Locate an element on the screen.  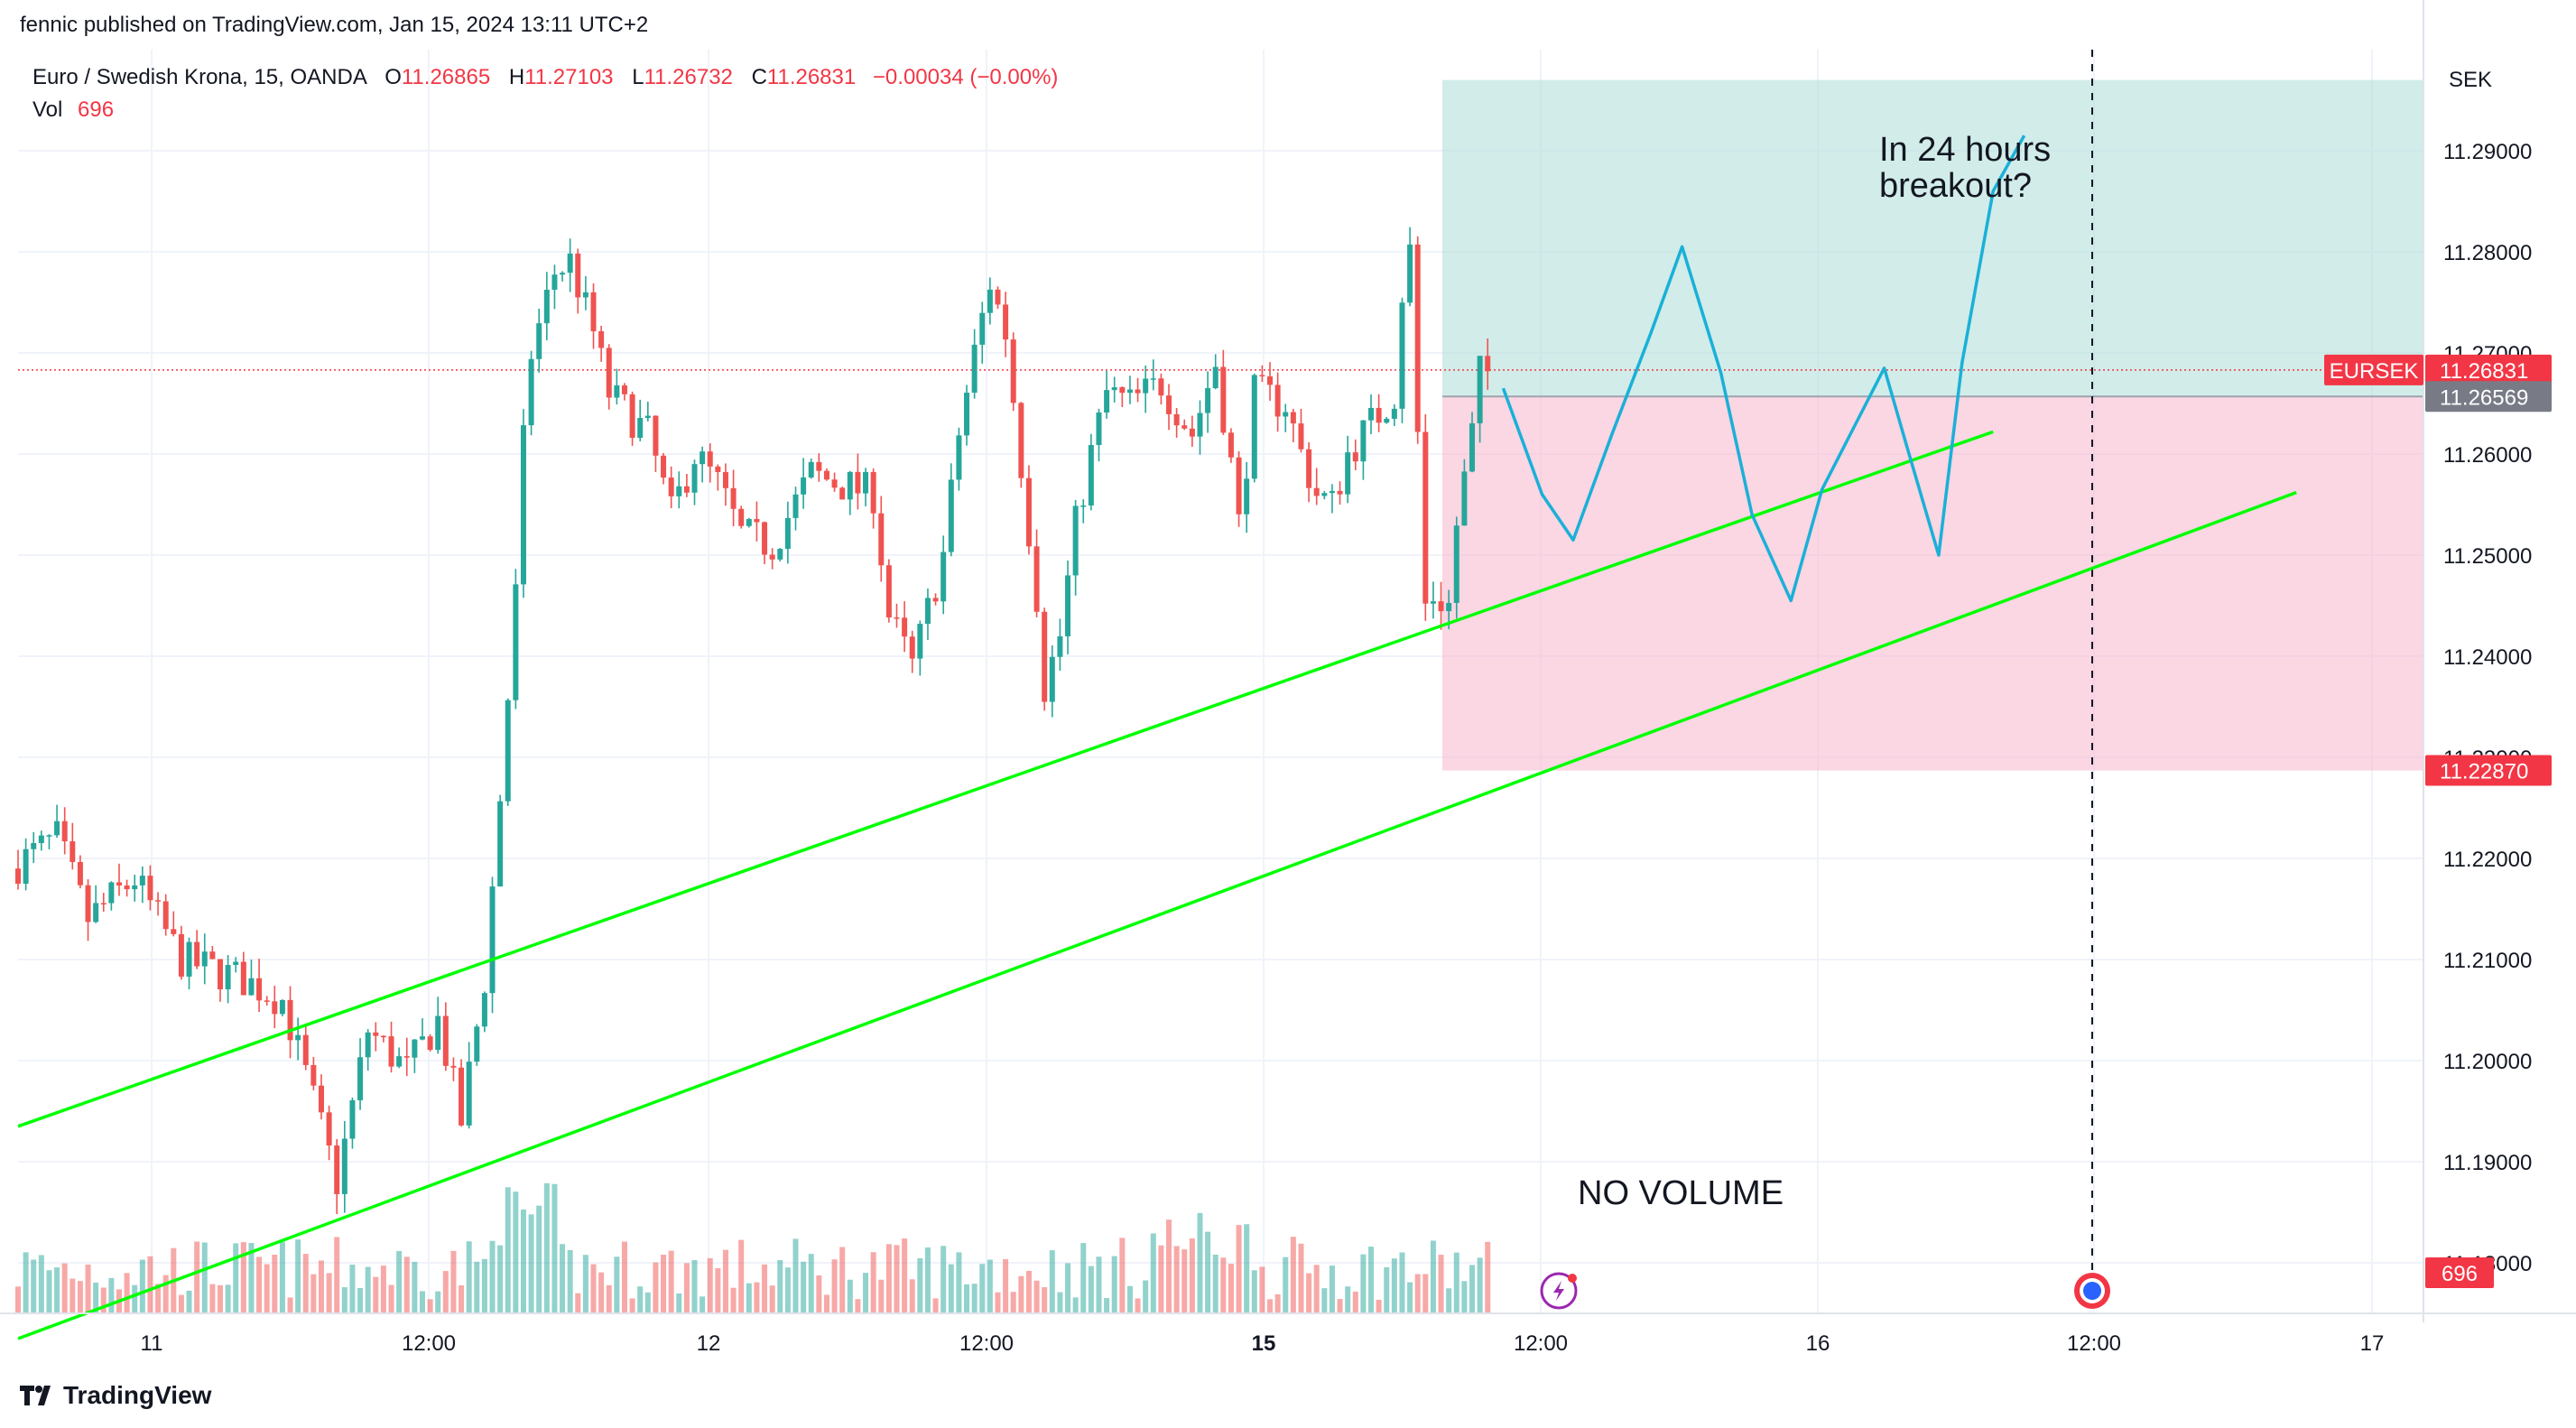
event-marker-icon is located at coordinates (2092, 1291).